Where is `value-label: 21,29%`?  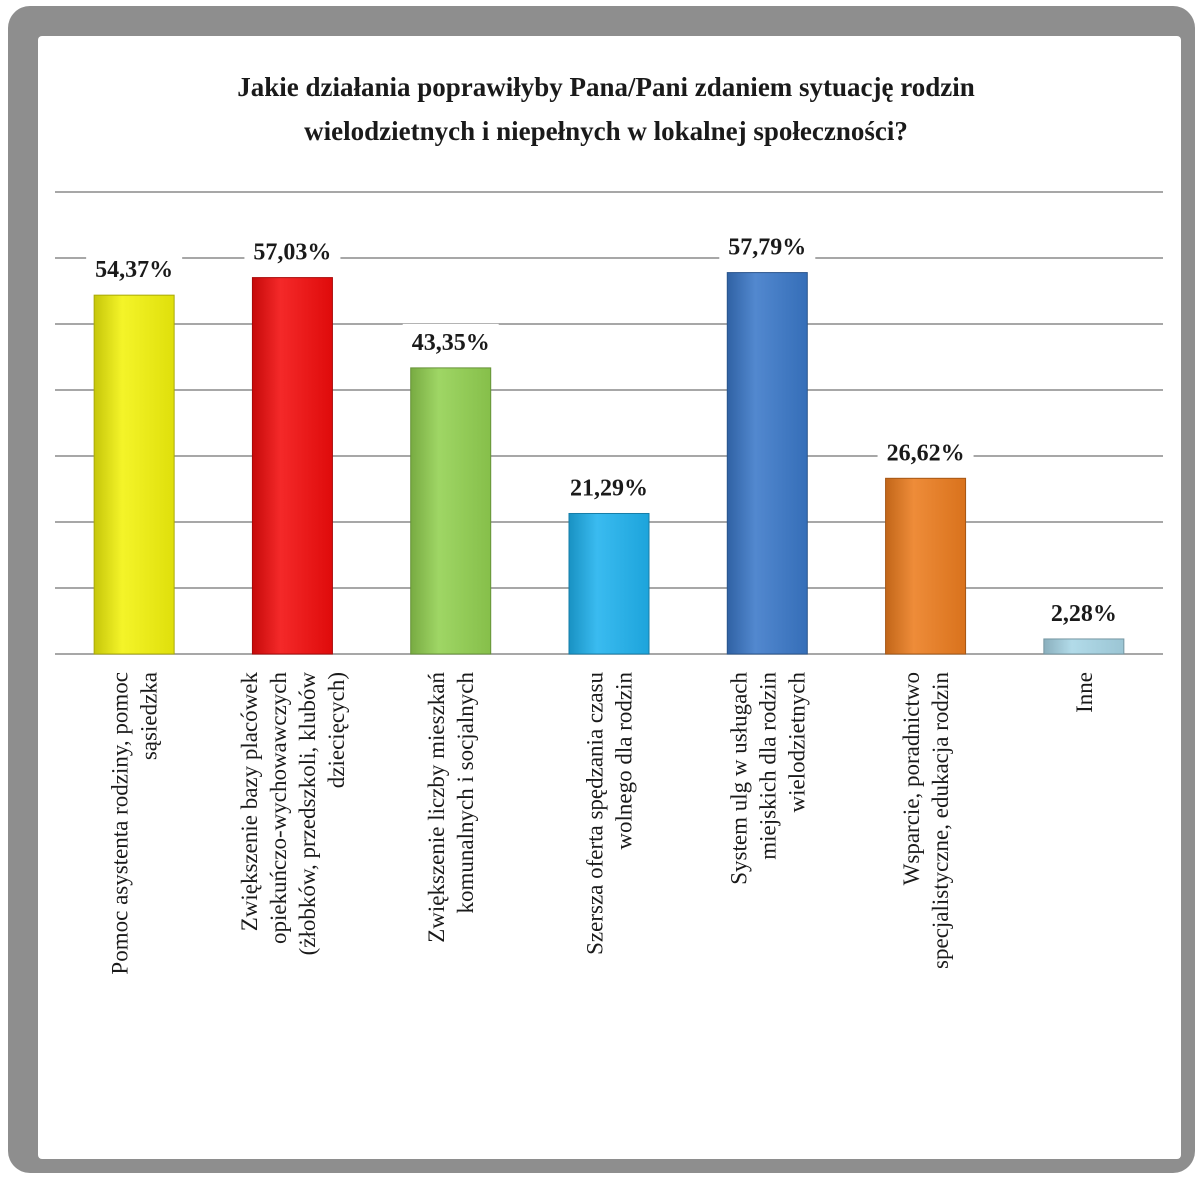 value-label: 21,29% is located at coordinates (609, 488).